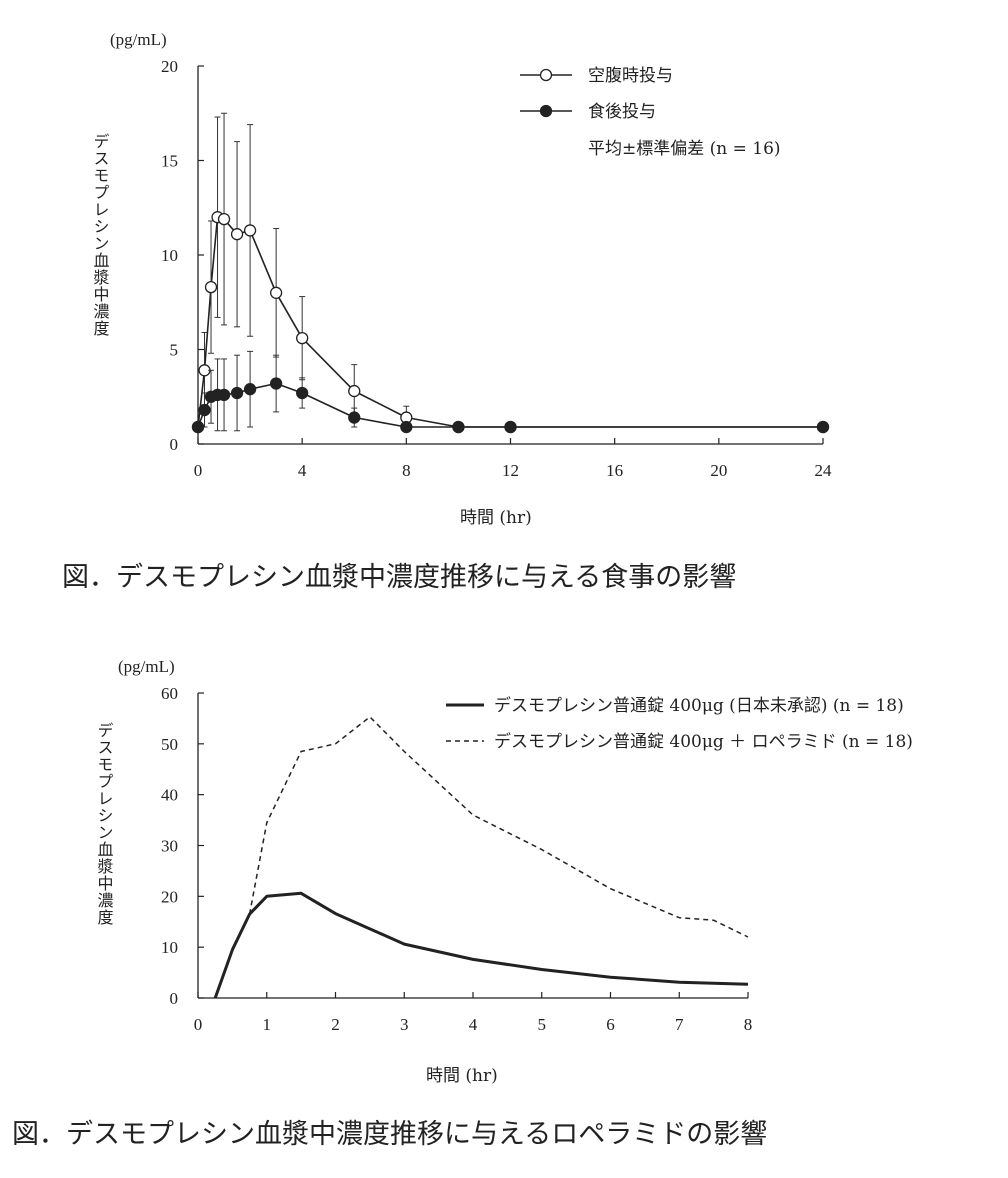 This screenshot has width=1008, height=1178. I want to click on x-tick-label: 7, so click(679, 1024).